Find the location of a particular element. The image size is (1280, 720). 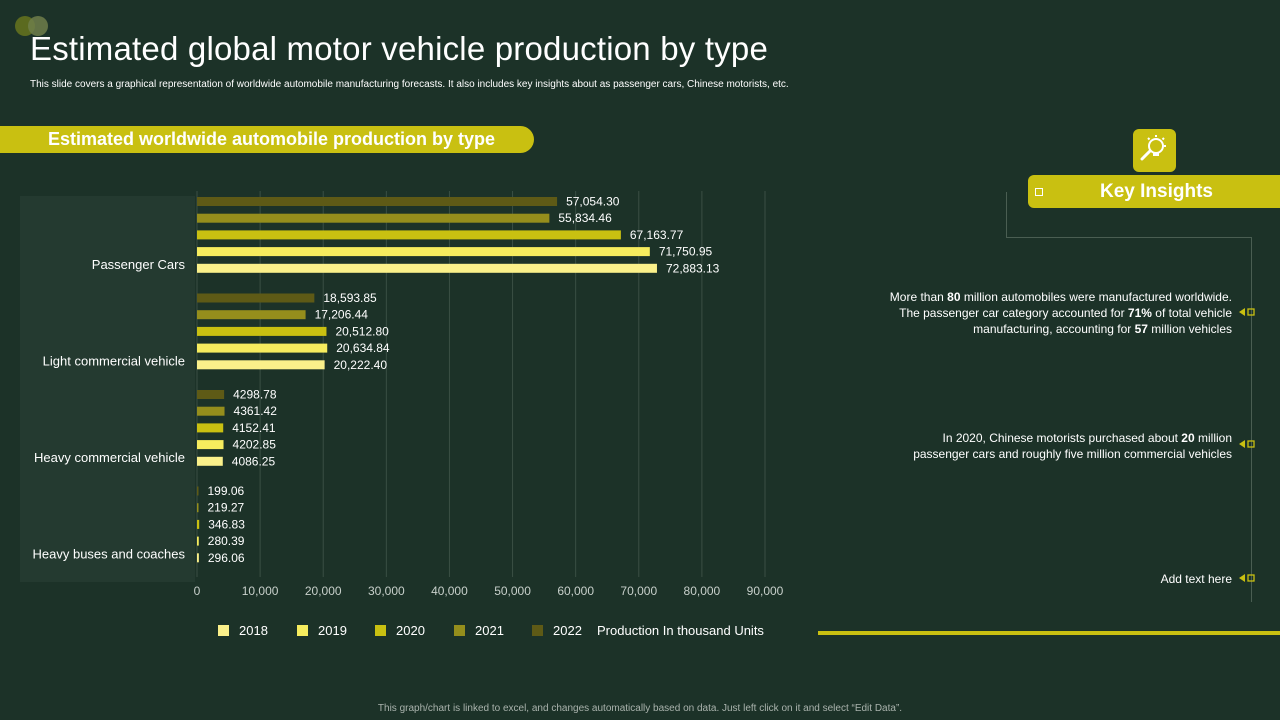

legend-item-2019: 2019 is located at coordinates (322, 630).